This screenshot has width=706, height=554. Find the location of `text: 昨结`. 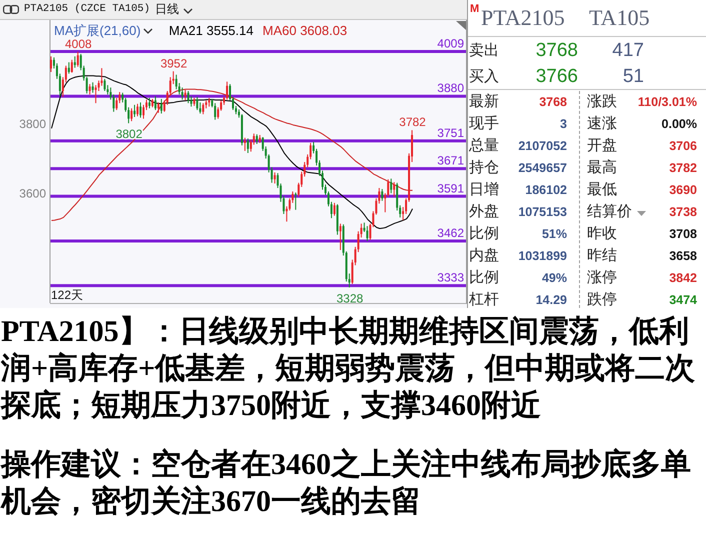

text: 昨结 is located at coordinates (602, 256).